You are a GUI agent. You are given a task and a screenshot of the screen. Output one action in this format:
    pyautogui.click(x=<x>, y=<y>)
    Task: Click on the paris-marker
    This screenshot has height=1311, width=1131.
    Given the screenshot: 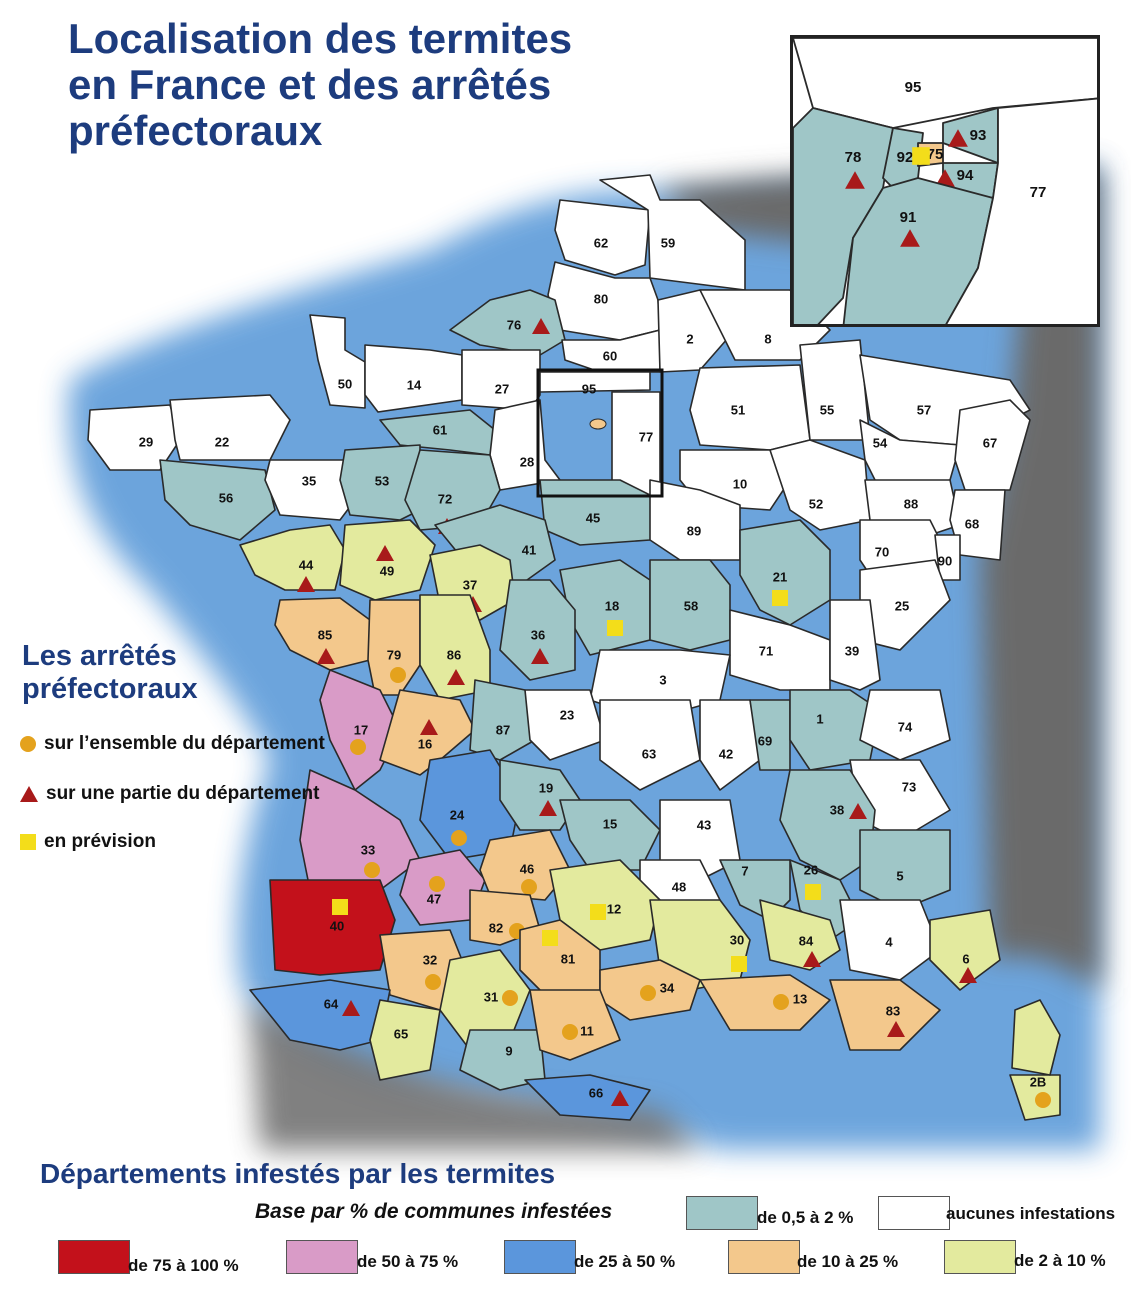 What is the action you would take?
    pyautogui.click(x=598, y=424)
    